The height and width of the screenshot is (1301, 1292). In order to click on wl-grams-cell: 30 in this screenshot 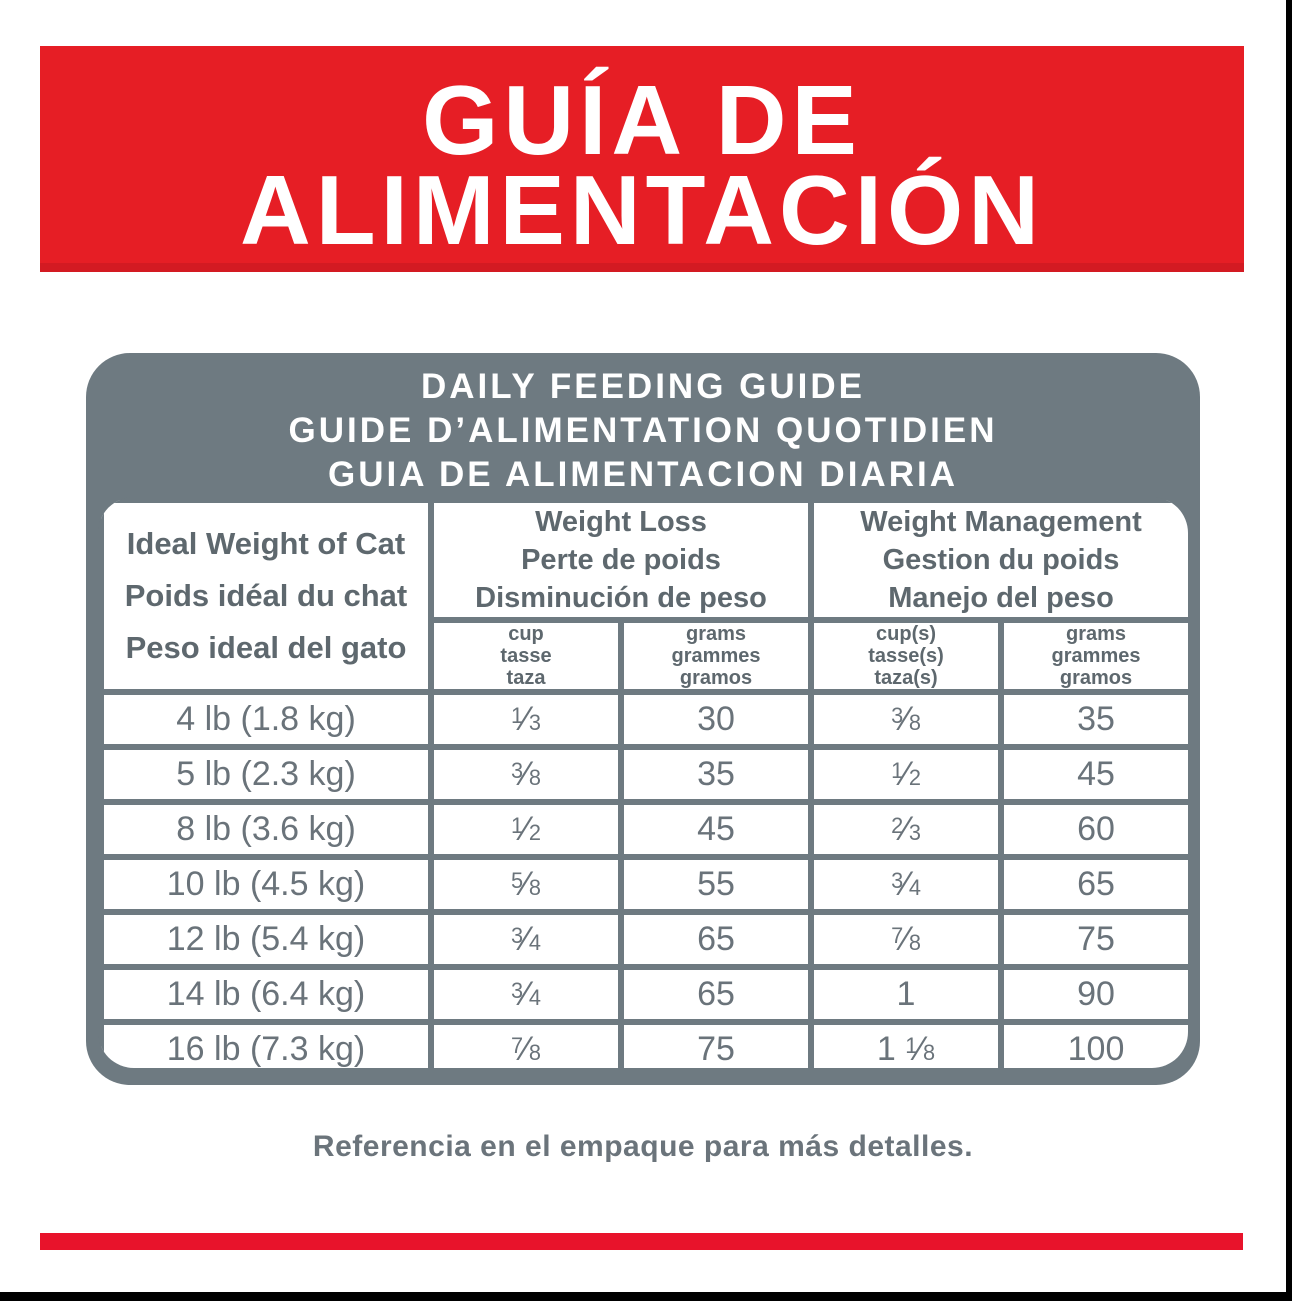, I will do `click(716, 719)`.